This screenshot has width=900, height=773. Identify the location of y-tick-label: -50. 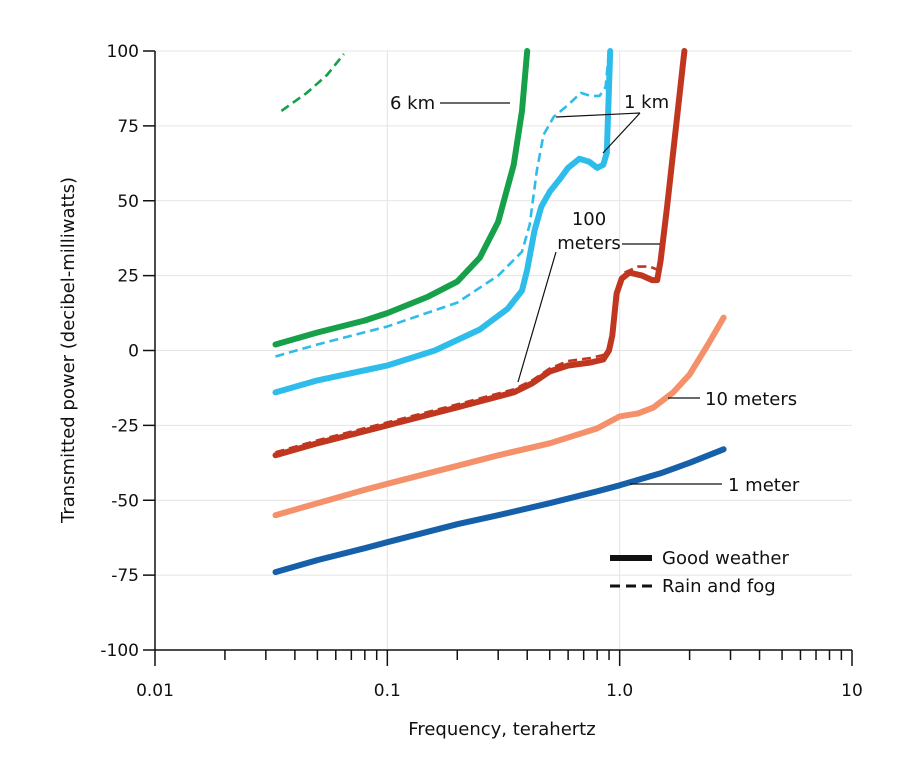
(125, 501).